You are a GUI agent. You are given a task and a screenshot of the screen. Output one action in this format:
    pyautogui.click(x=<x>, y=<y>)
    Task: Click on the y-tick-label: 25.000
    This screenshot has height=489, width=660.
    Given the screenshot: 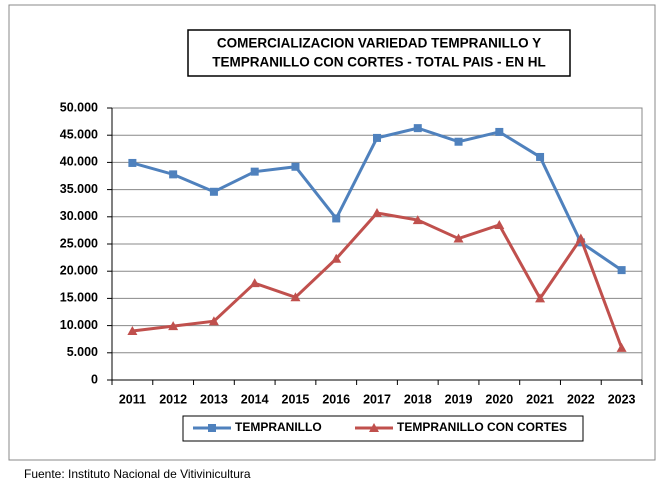 What is the action you would take?
    pyautogui.click(x=79, y=243)
    